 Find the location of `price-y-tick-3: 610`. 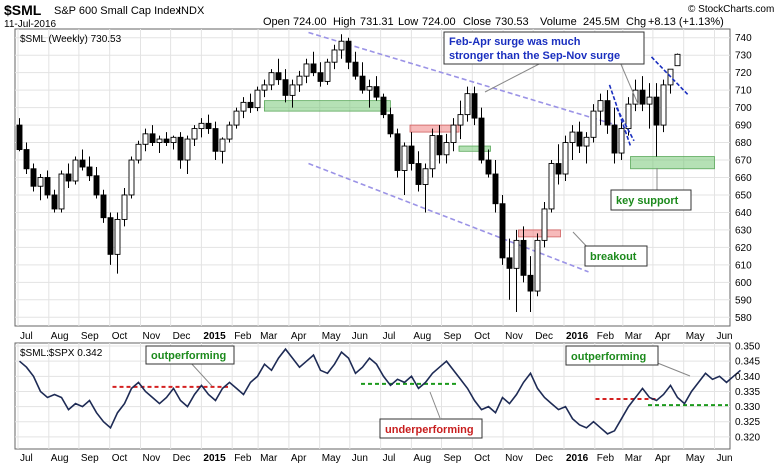

price-y-tick-3: 610 is located at coordinates (743, 265).